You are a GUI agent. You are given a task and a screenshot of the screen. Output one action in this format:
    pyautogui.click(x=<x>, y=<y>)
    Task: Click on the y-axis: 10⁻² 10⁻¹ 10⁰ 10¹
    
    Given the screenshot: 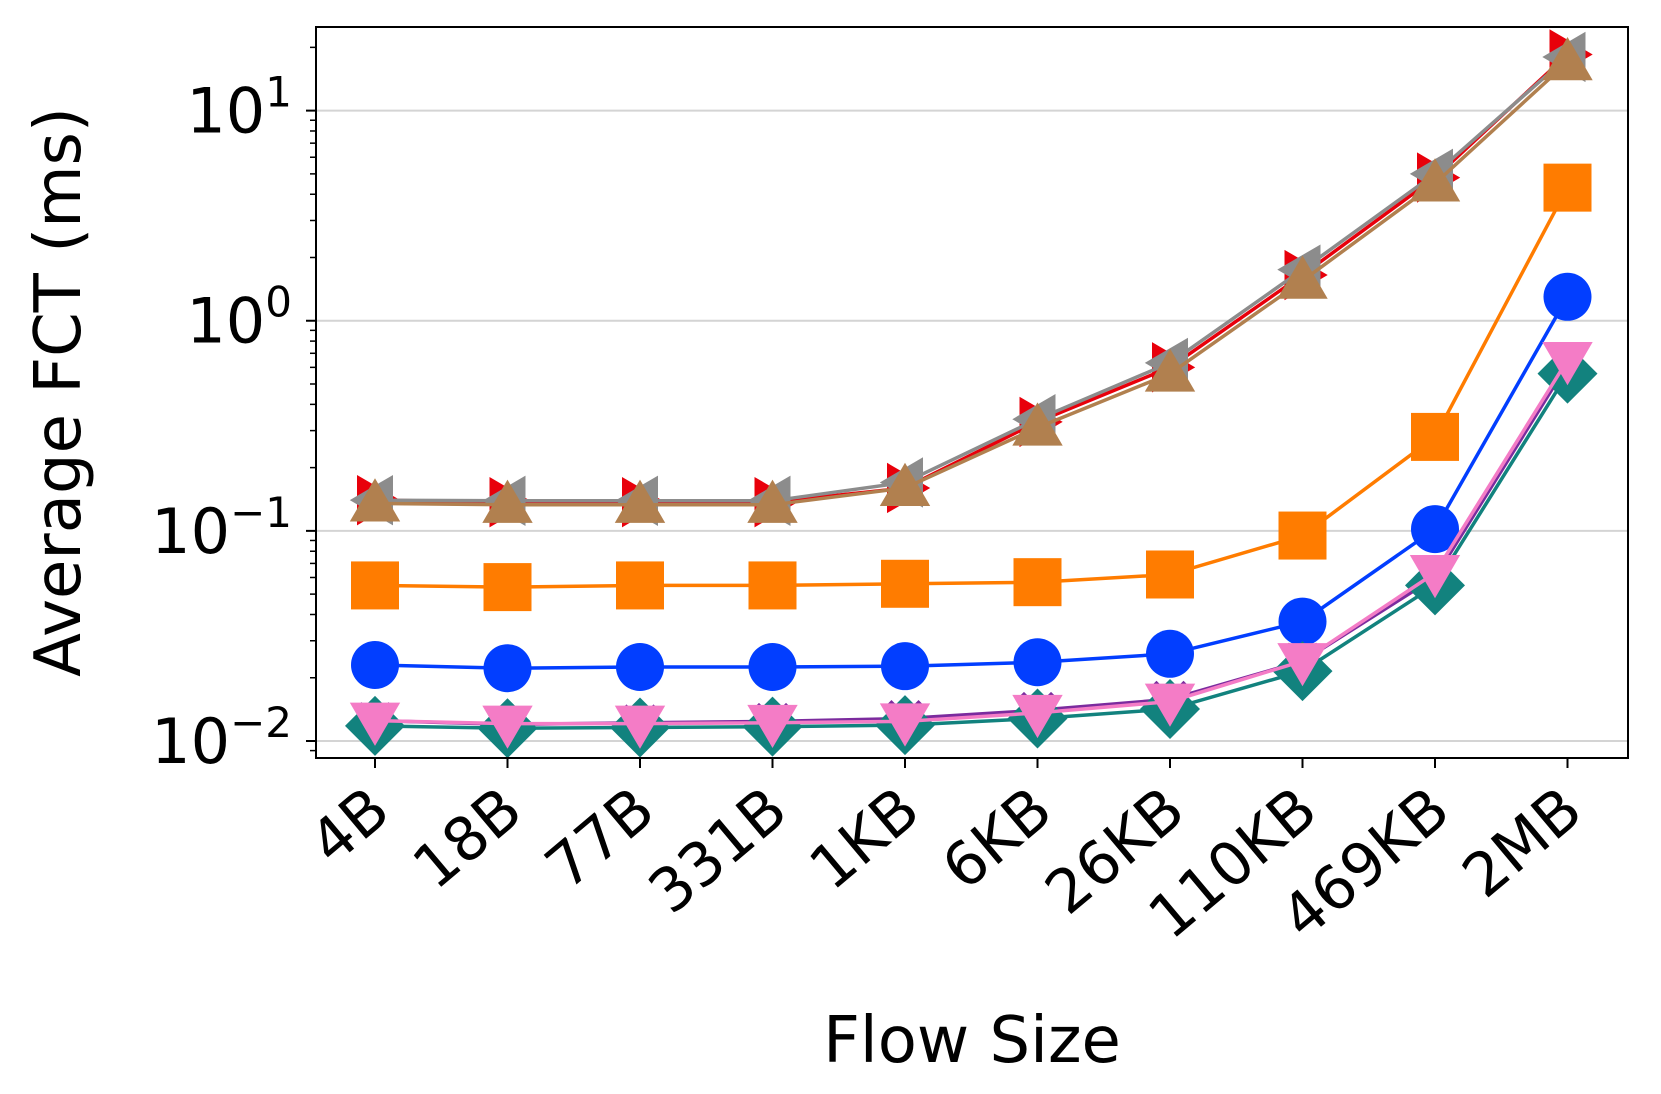 What is the action you would take?
    pyautogui.click(x=233, y=423)
    